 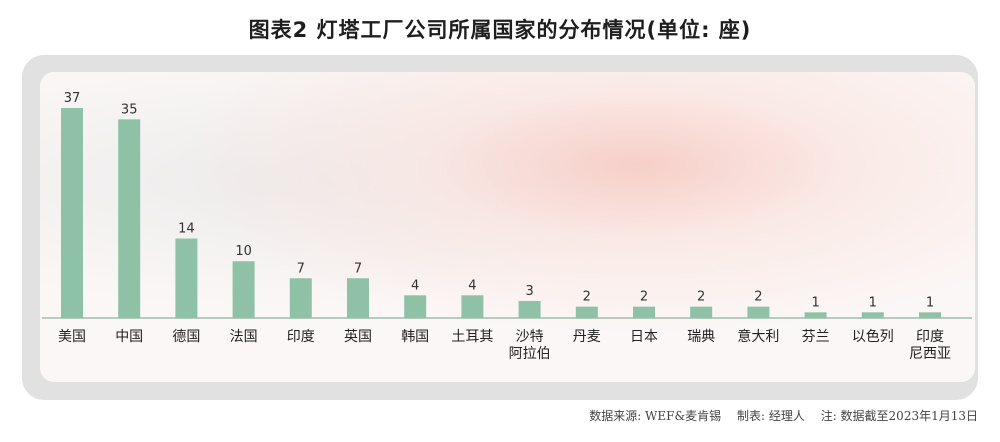 I want to click on category-label: 以色列, so click(x=873, y=336).